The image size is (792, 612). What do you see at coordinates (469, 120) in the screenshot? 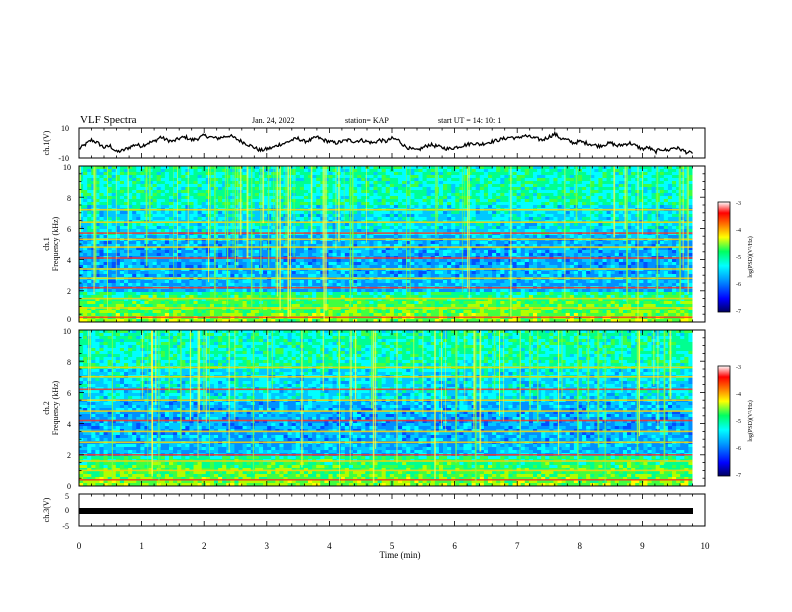
I see `start-time-label: start UT = 14: 10: 1` at bounding box center [469, 120].